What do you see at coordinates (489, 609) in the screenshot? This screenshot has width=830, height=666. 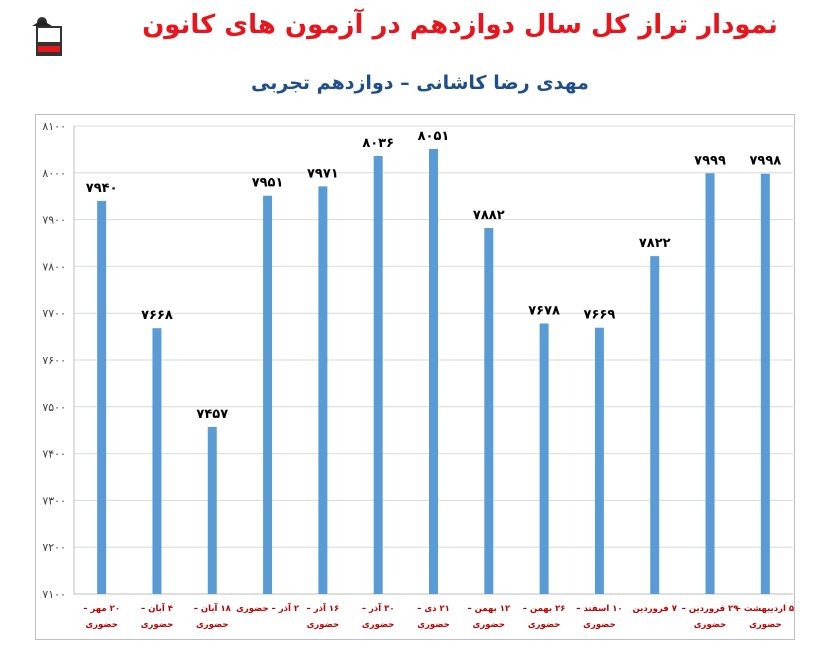 I see `x-tick-label: ۱۲ بهمن –` at bounding box center [489, 609].